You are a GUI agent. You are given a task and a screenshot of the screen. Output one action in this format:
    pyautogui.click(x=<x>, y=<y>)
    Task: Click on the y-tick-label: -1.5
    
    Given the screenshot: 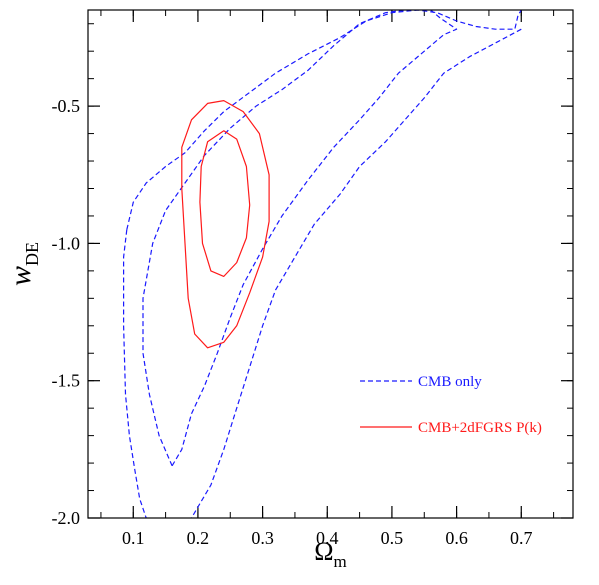 What is the action you would take?
    pyautogui.click(x=66, y=381)
    